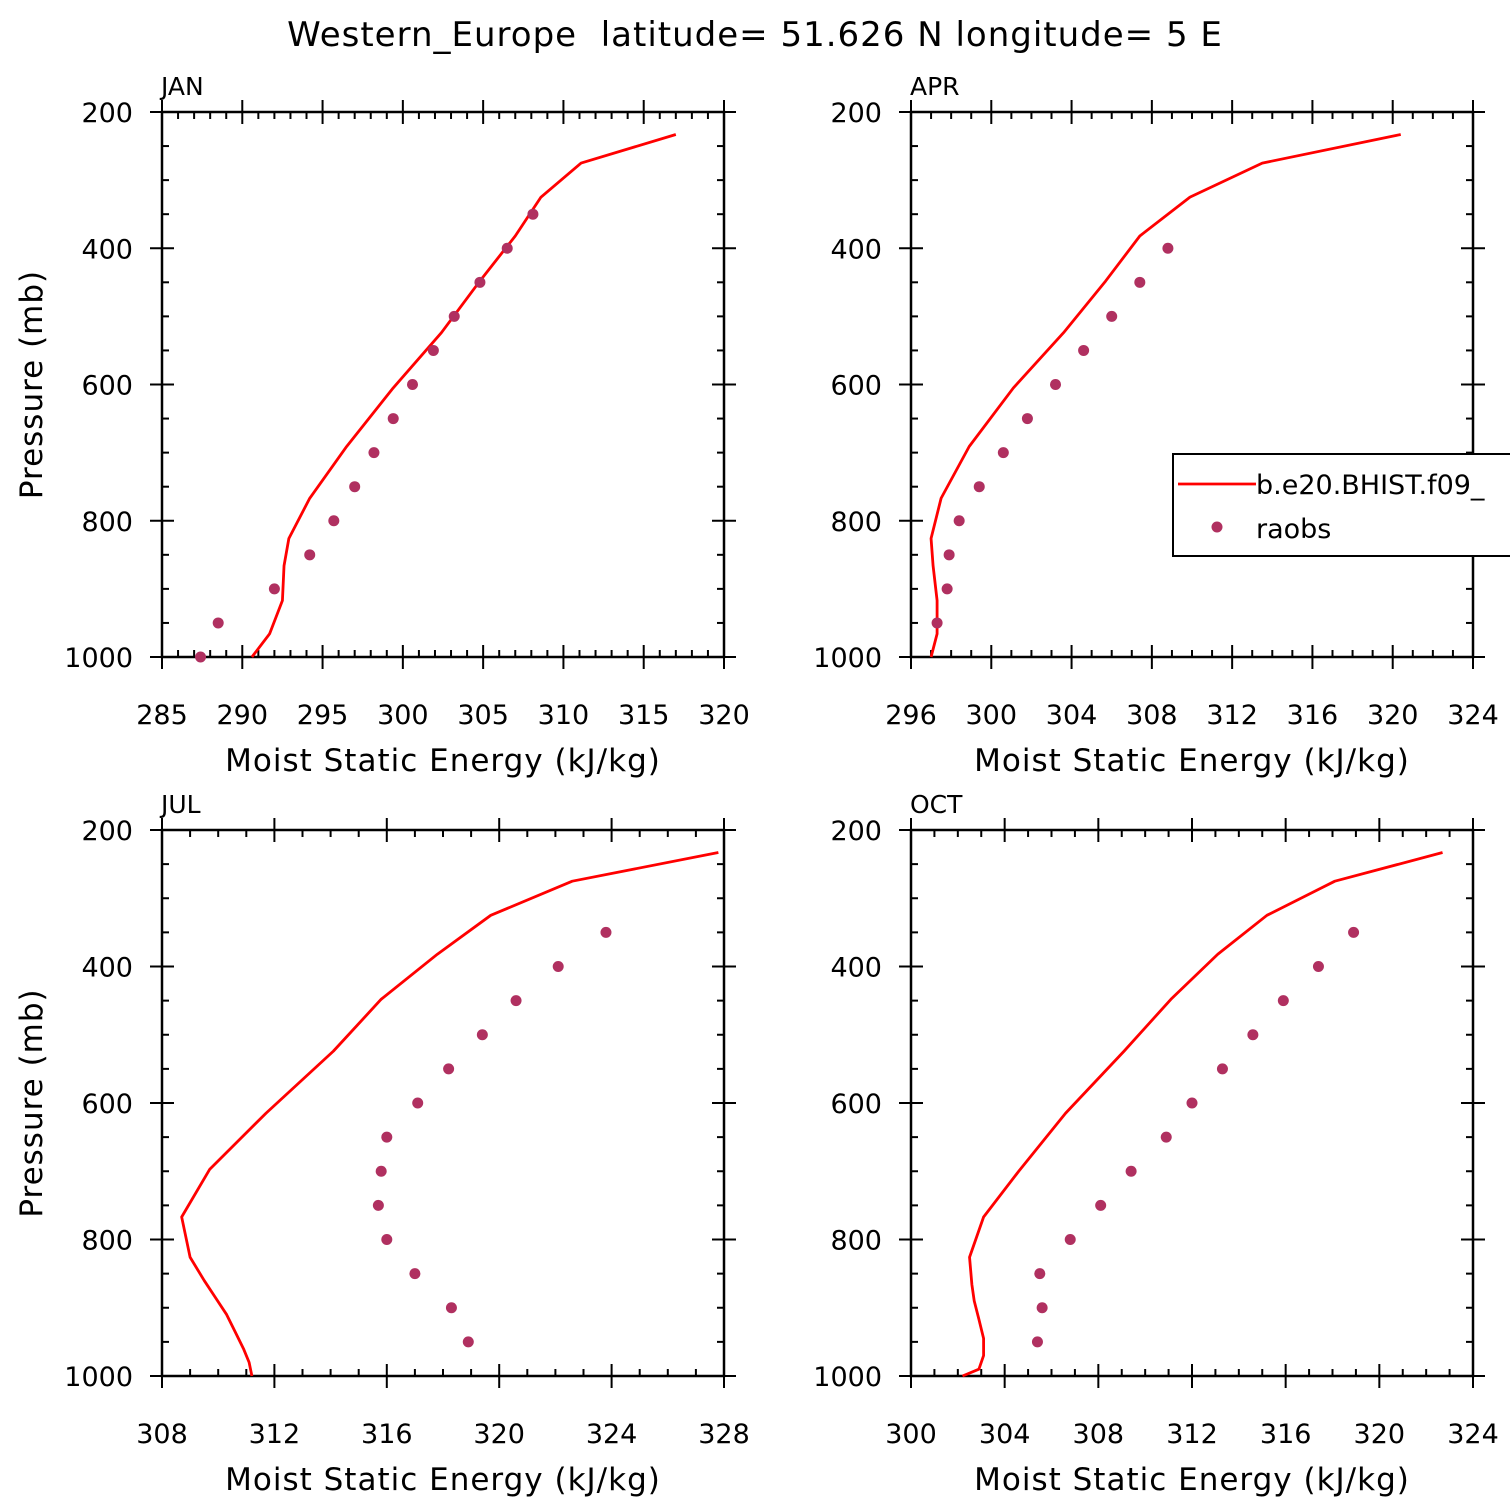 Image resolution: width=1510 pixels, height=1510 pixels. What do you see at coordinates (180, 804) in the screenshot?
I see `panel-title: JUL` at bounding box center [180, 804].